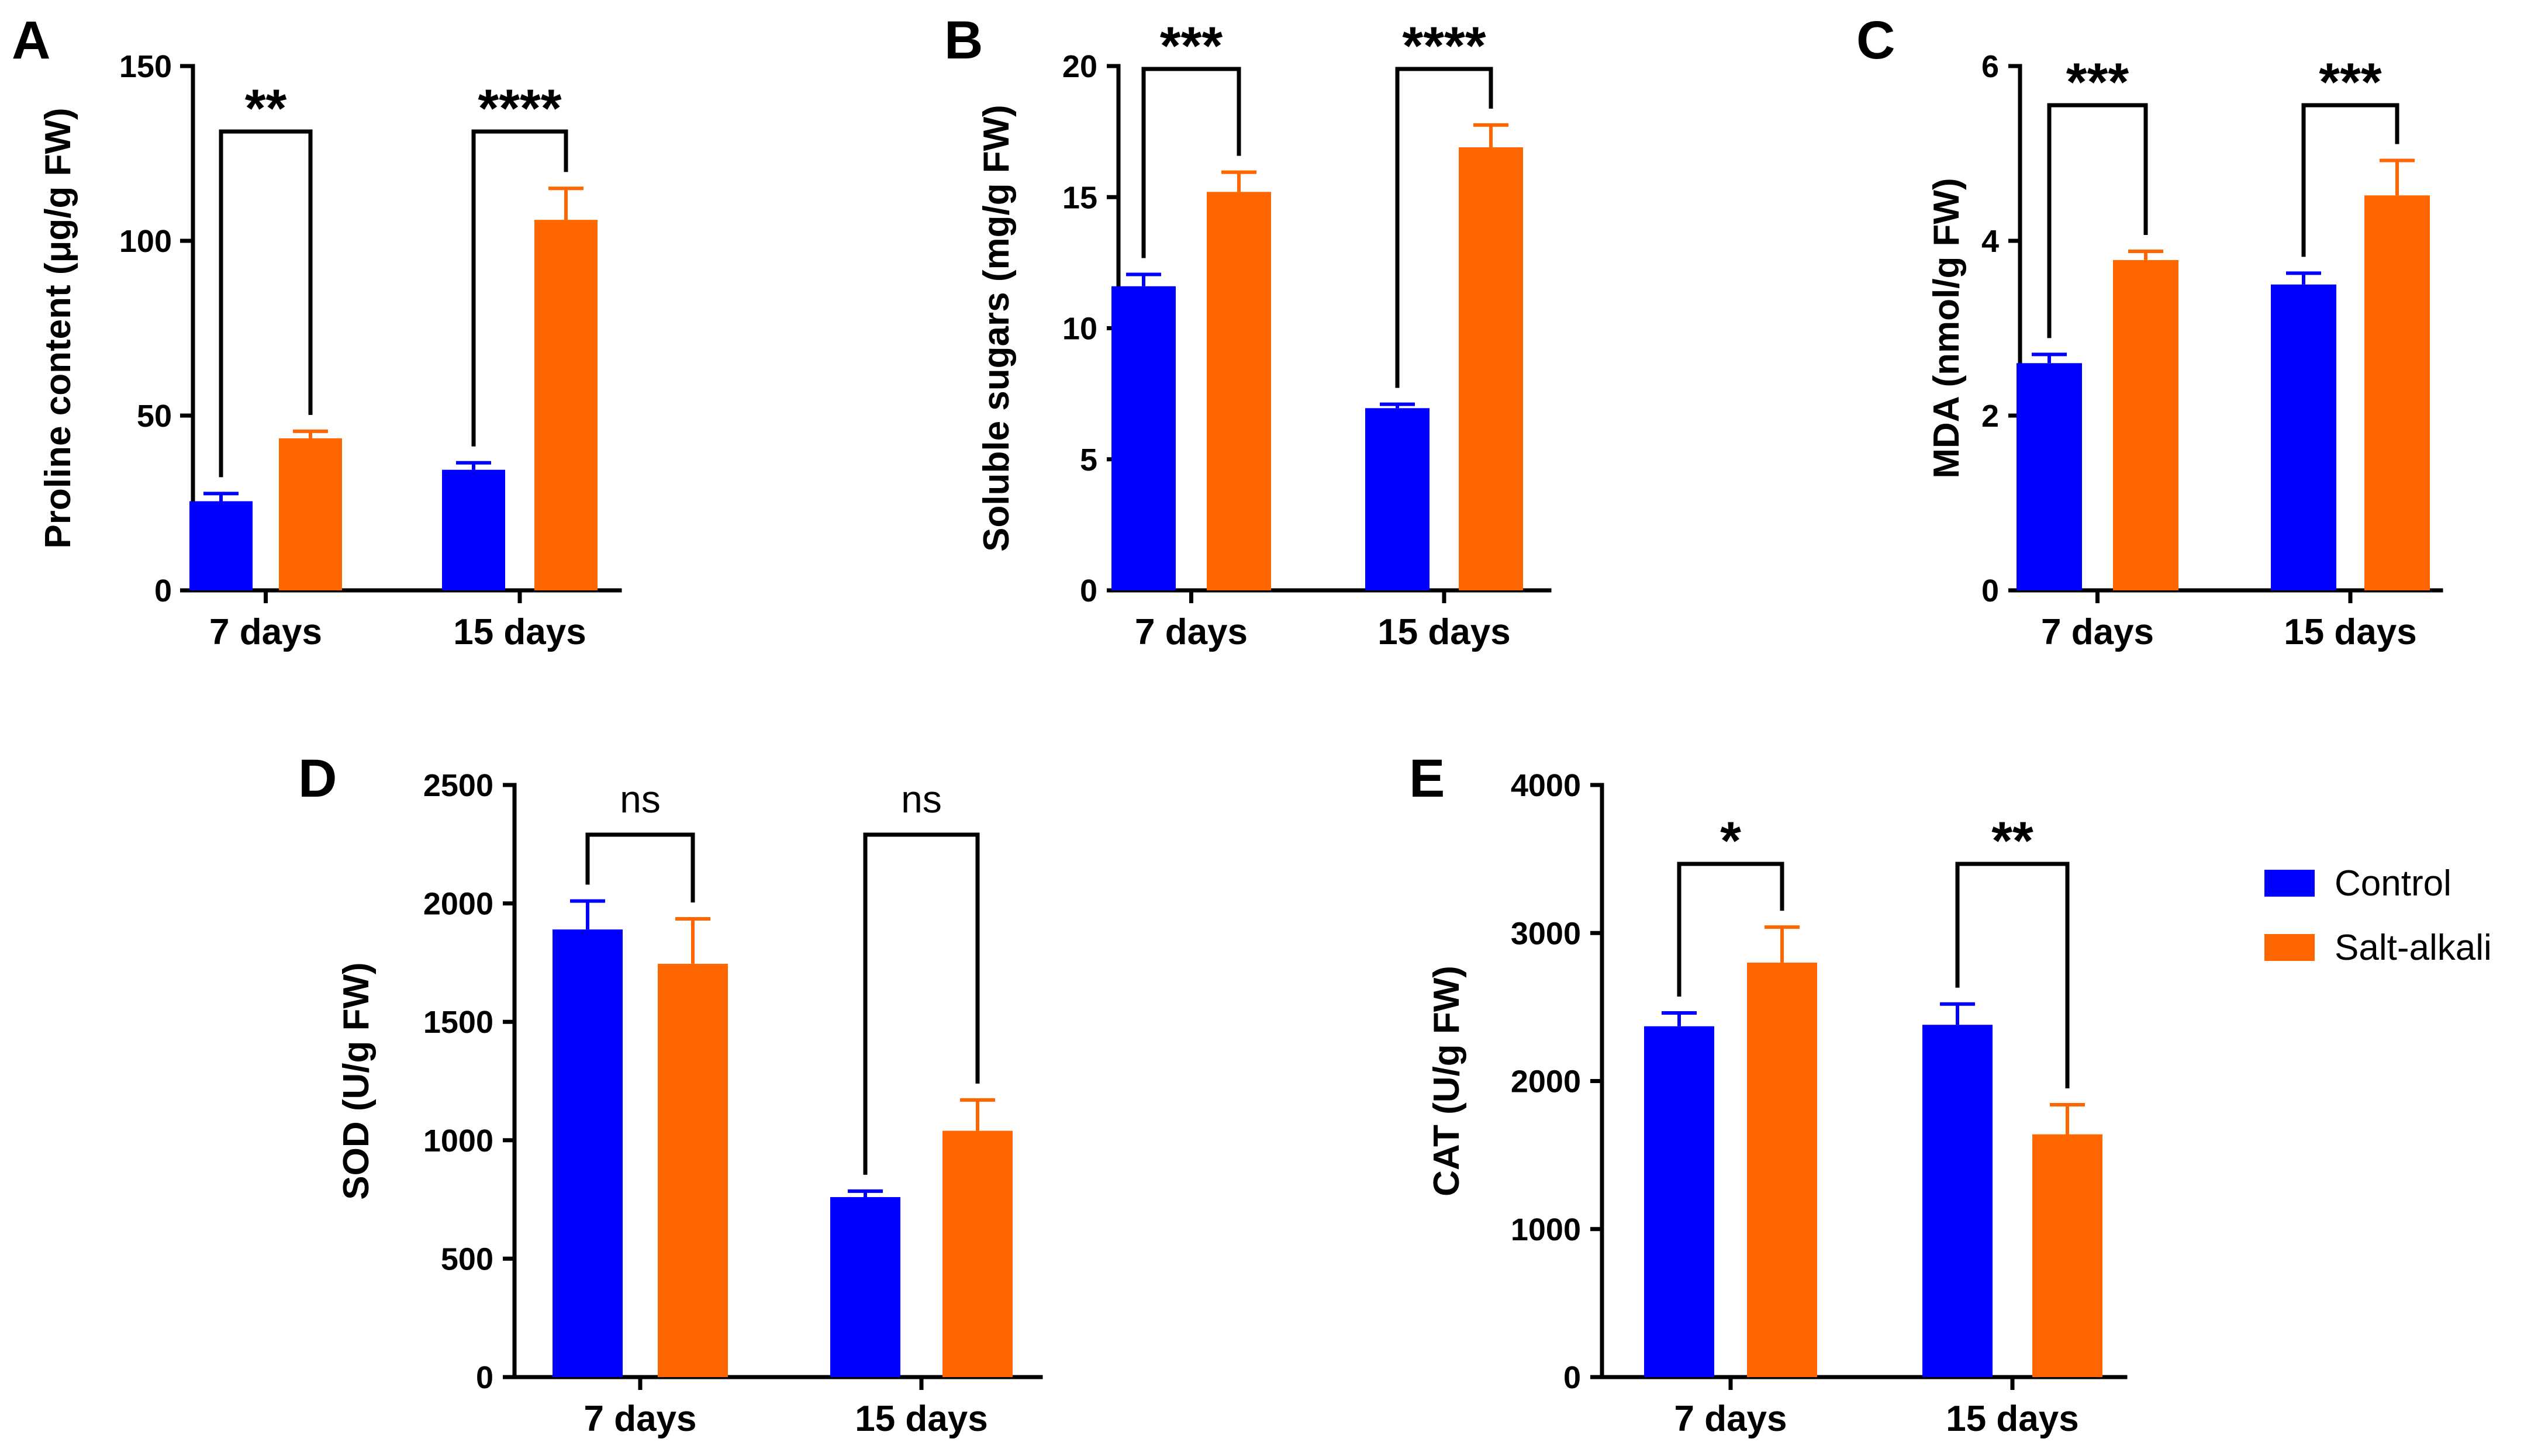  Describe the element at coordinates (1546, 1081) in the screenshot. I see `y-tick-label: 2000` at that location.